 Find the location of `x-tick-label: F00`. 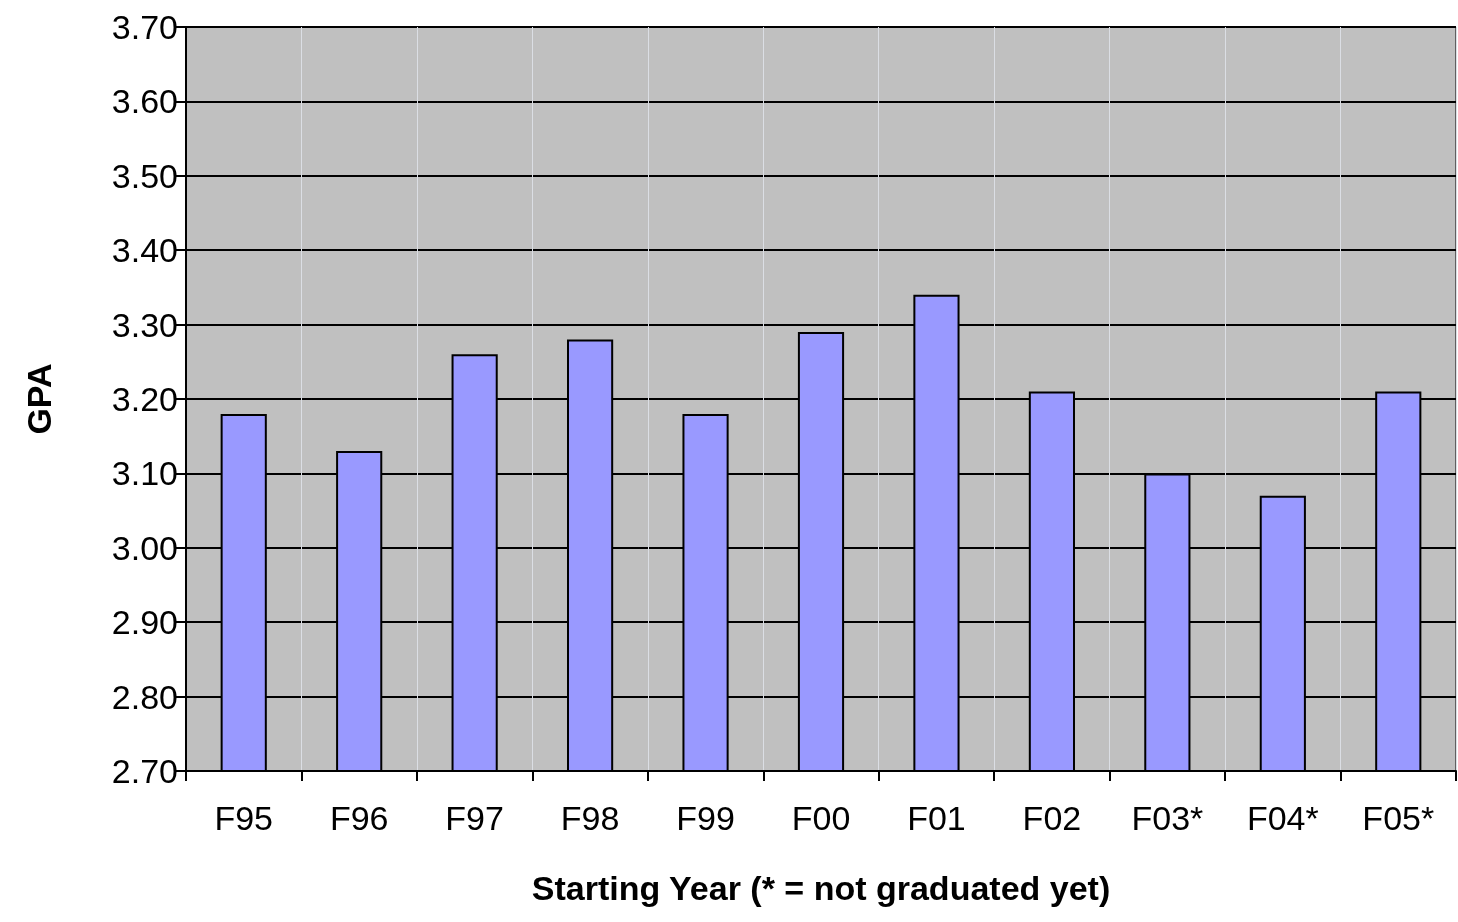

x-tick-label: F00 is located at coordinates (821, 818).